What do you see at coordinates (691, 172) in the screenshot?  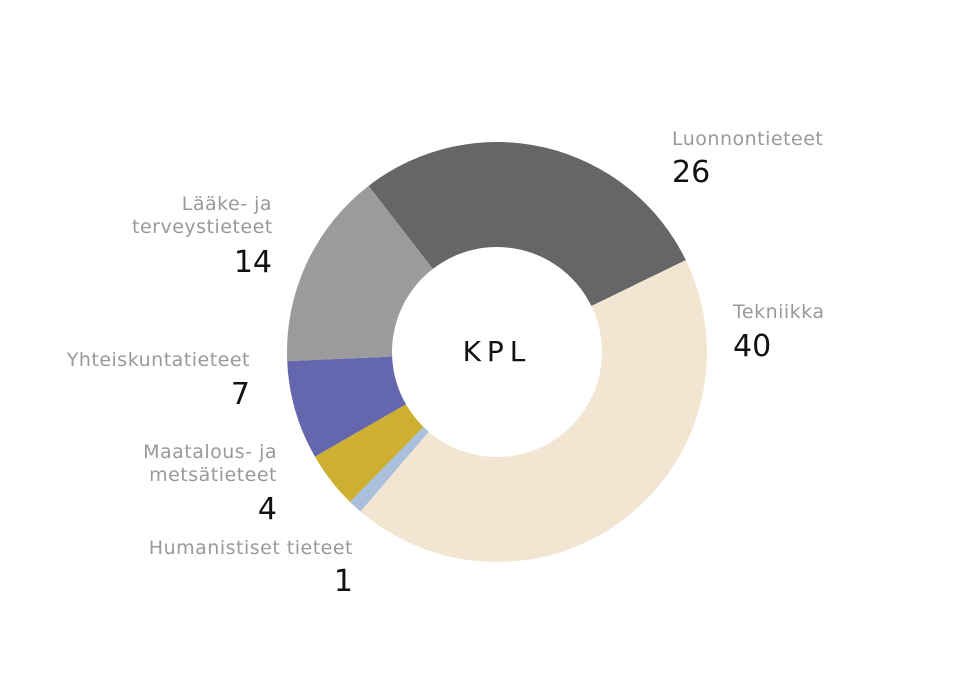 I see `segment-value: 26` at bounding box center [691, 172].